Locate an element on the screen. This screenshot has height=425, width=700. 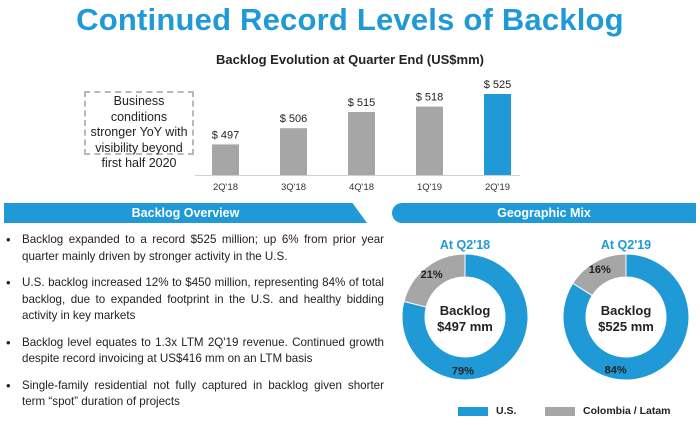
bar-value-label: $ 515 is located at coordinates (362, 103).